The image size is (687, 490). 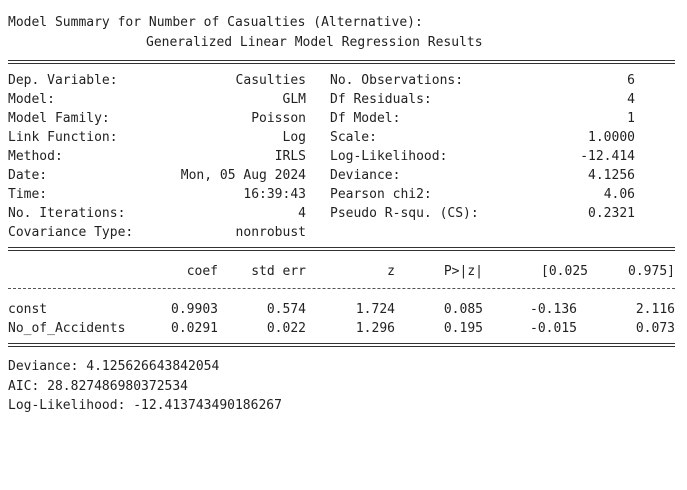 What do you see at coordinates (63, 80) in the screenshot?
I see `info-key: Dep. Variable:` at bounding box center [63, 80].